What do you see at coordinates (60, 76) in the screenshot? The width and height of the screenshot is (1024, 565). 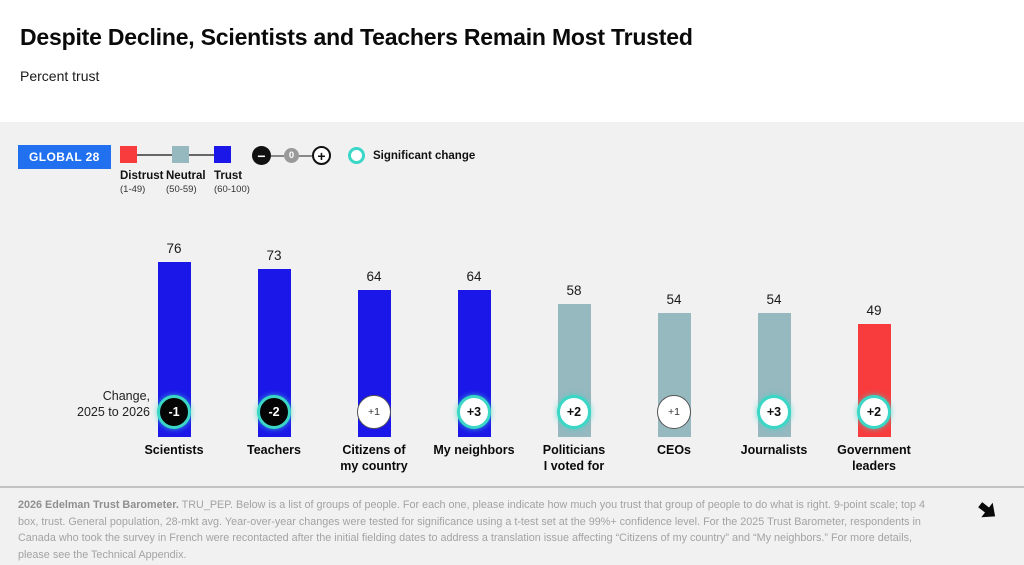 I see `page-subtitle: Percent trust` at bounding box center [60, 76].